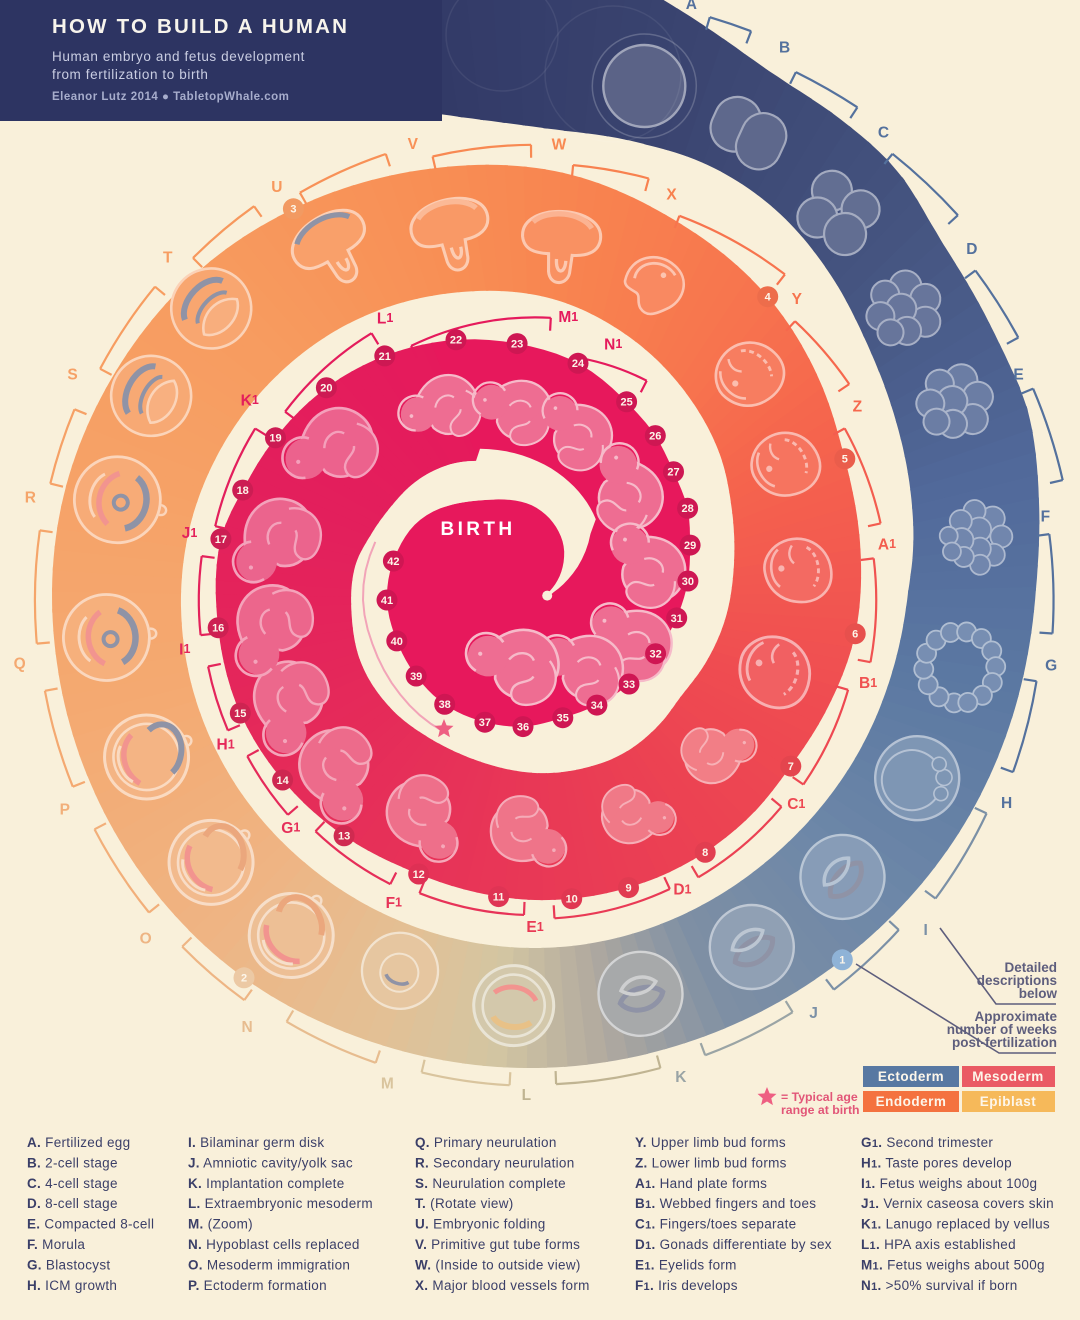 Image resolution: width=1080 pixels, height=1320 pixels. Describe the element at coordinates (682, 889) in the screenshot. I see `svg-text: D1` at that location.